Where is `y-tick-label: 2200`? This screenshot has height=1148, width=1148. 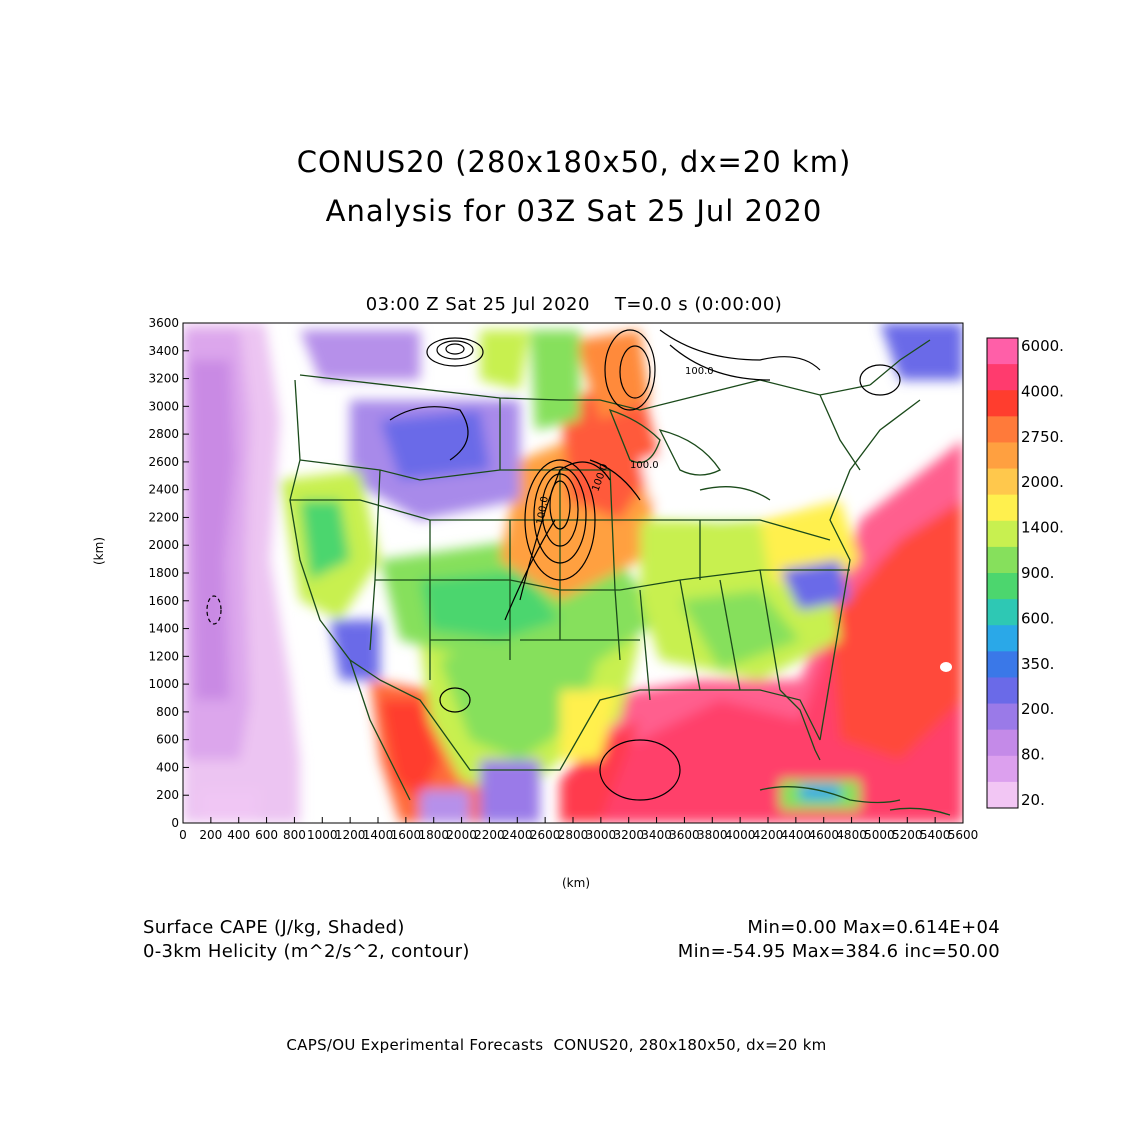
y-tick-label: 2200 is located at coordinates (163, 517).